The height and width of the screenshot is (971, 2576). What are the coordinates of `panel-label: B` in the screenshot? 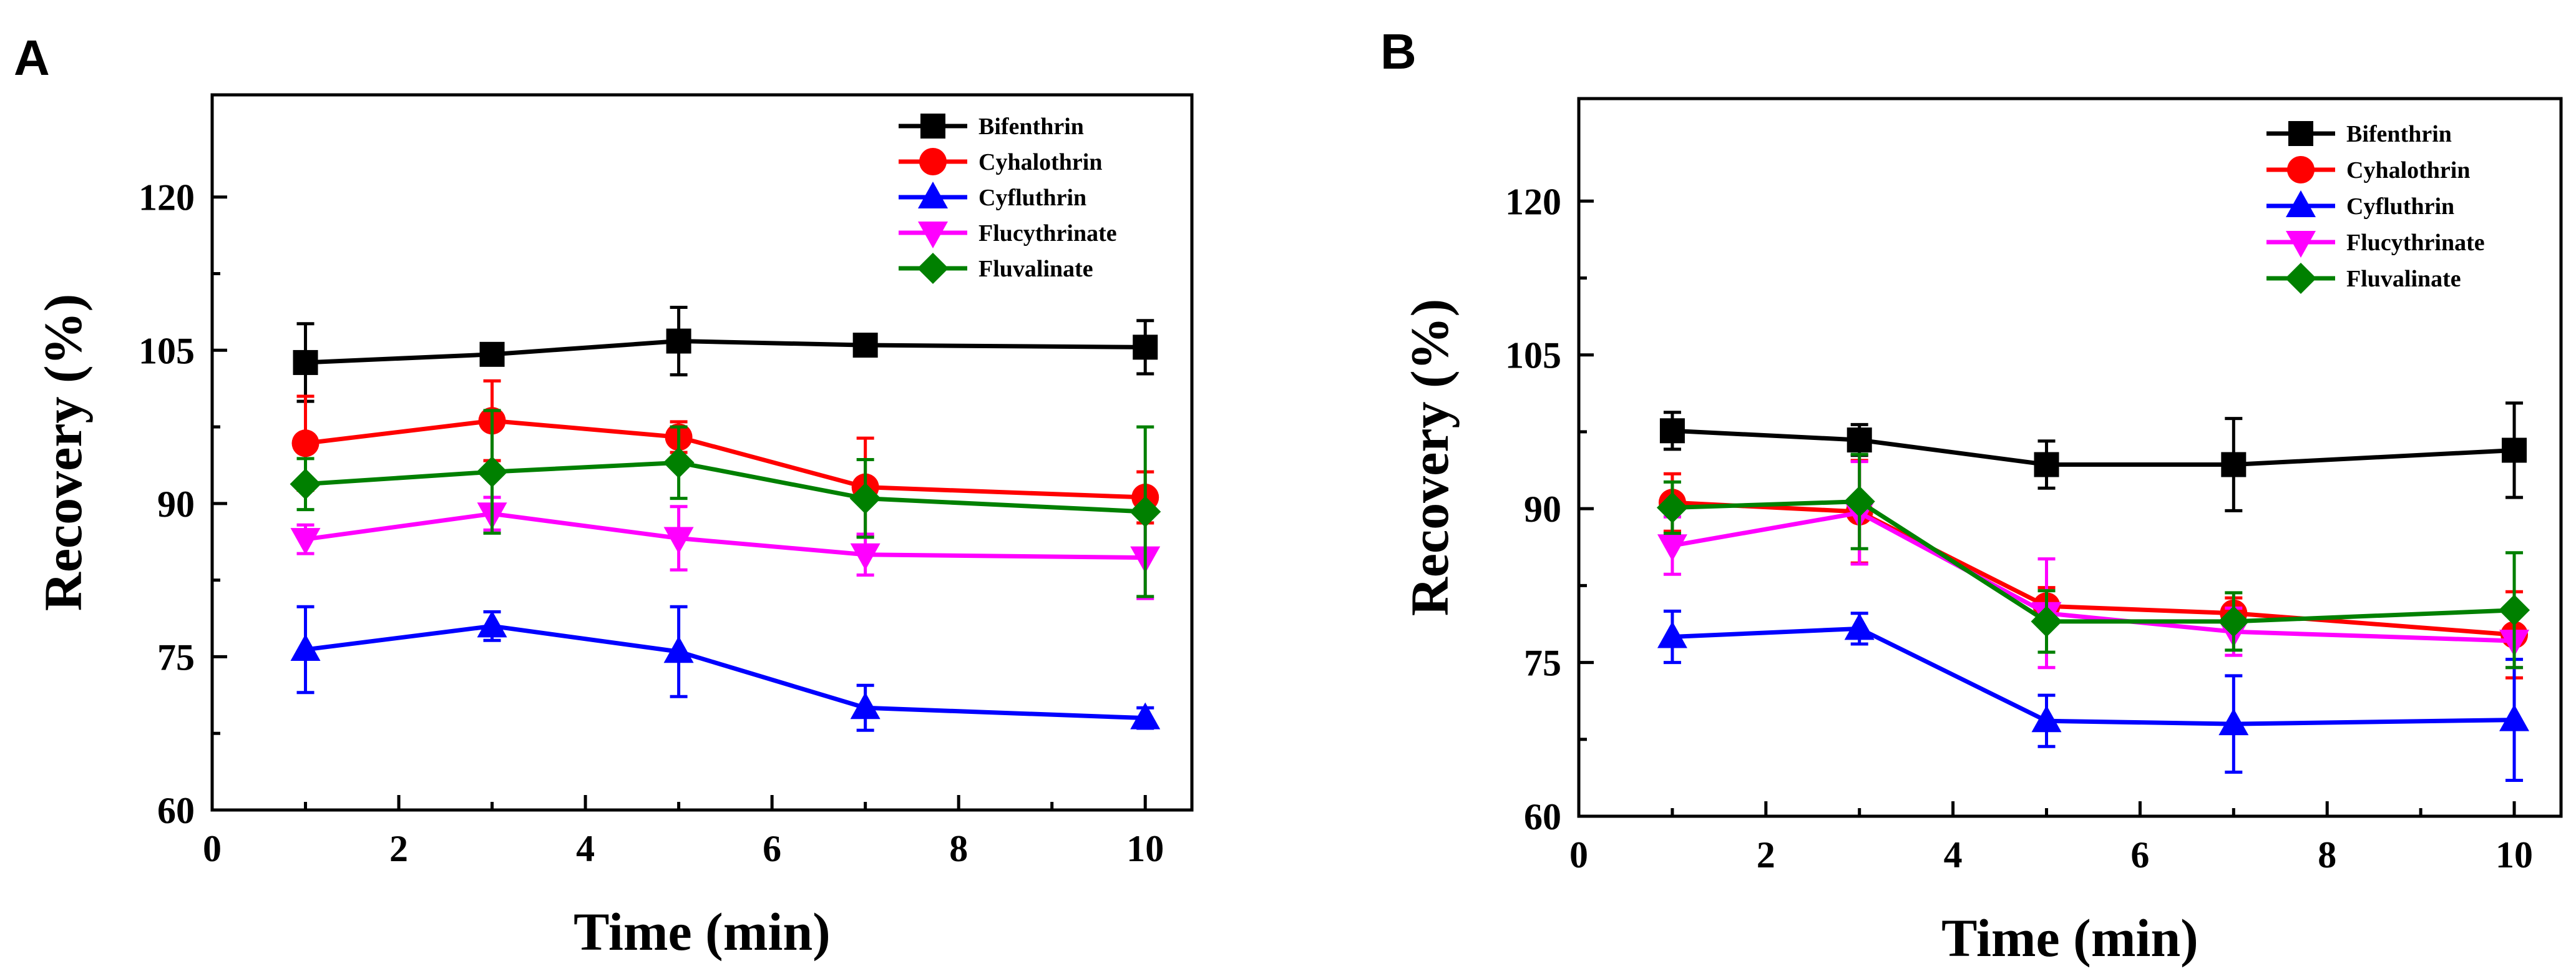 It's located at (1398, 51).